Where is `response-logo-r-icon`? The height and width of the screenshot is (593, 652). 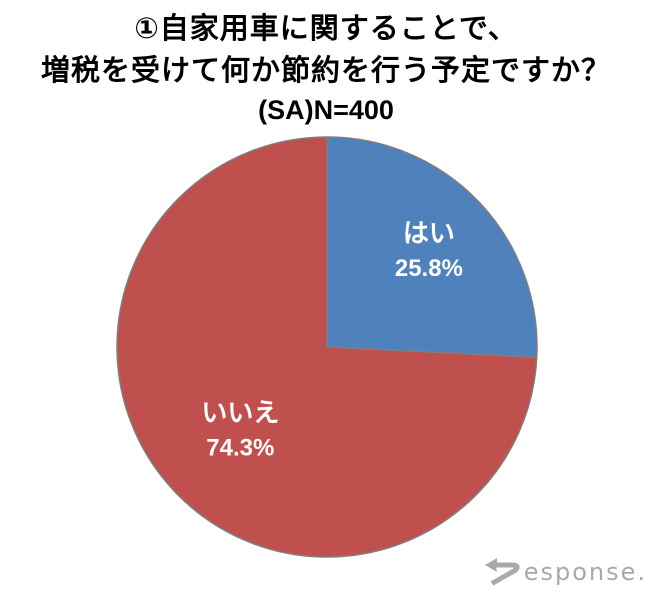
response-logo-r-icon is located at coordinates (503, 572).